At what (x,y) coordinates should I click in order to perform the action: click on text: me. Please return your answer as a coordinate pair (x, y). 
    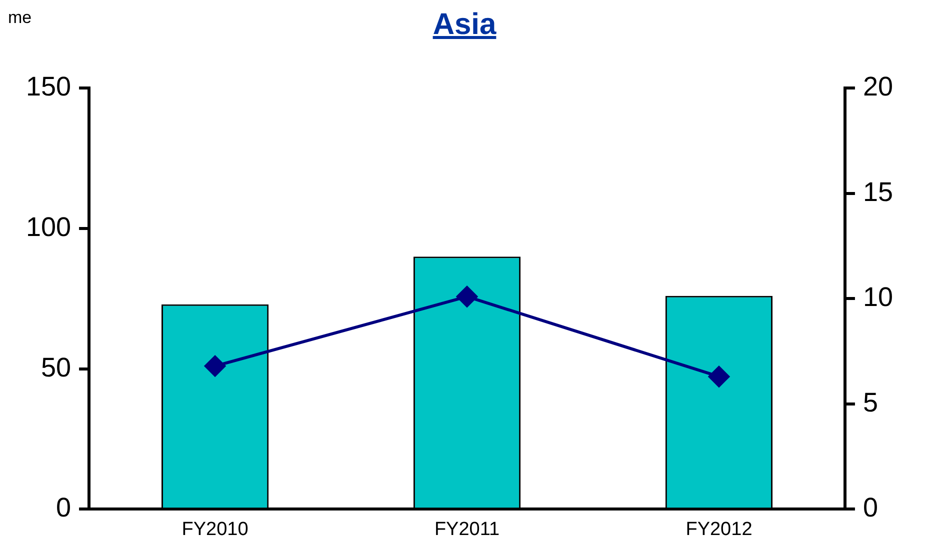
    Looking at the image, I should click on (20, 18).